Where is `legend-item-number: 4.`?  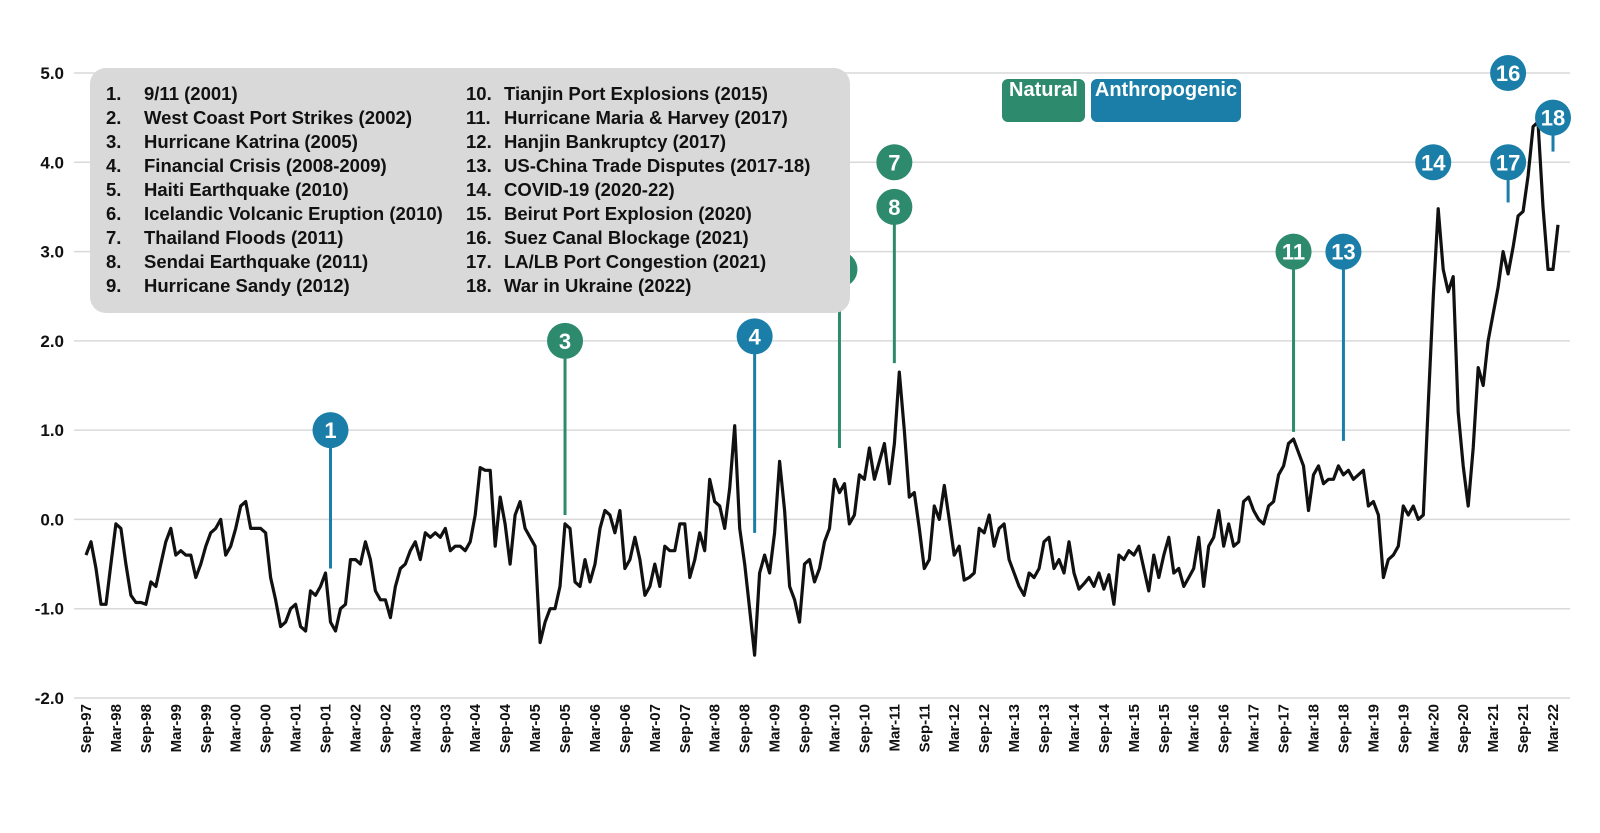 legend-item-number: 4. is located at coordinates (114, 165).